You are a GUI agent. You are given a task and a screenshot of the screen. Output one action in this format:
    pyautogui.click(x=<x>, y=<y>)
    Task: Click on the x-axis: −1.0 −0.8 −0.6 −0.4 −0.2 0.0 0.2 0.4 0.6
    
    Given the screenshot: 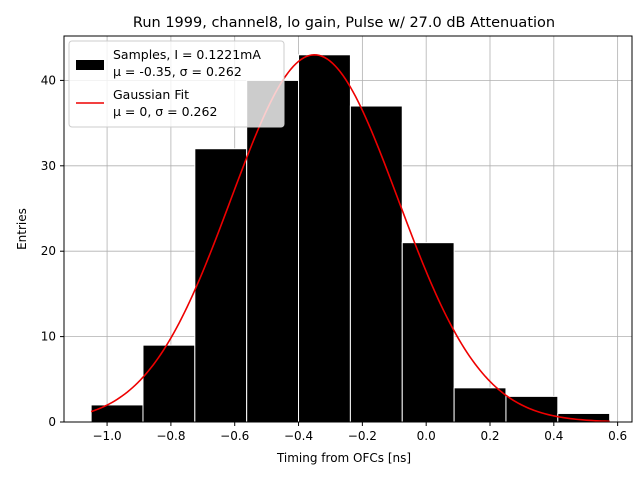 What is the action you would take?
    pyautogui.click(x=360, y=432)
    